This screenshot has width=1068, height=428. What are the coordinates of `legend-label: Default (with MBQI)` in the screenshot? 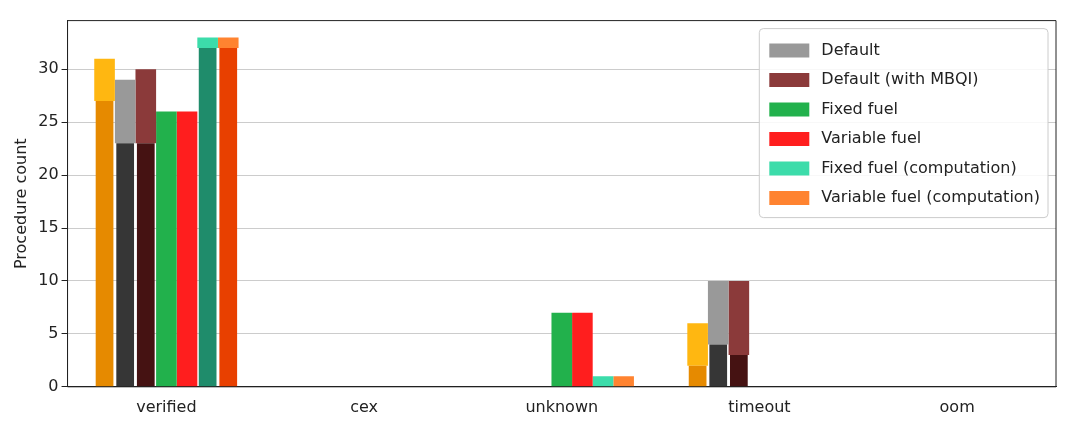 It's located at (900, 79).